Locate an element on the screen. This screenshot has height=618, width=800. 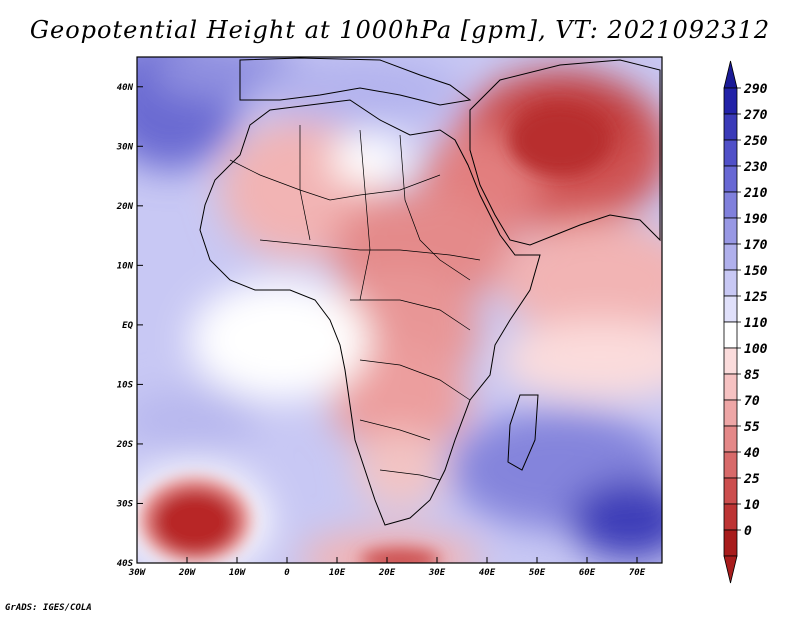
lon-label: 40E is located at coordinates (487, 573).